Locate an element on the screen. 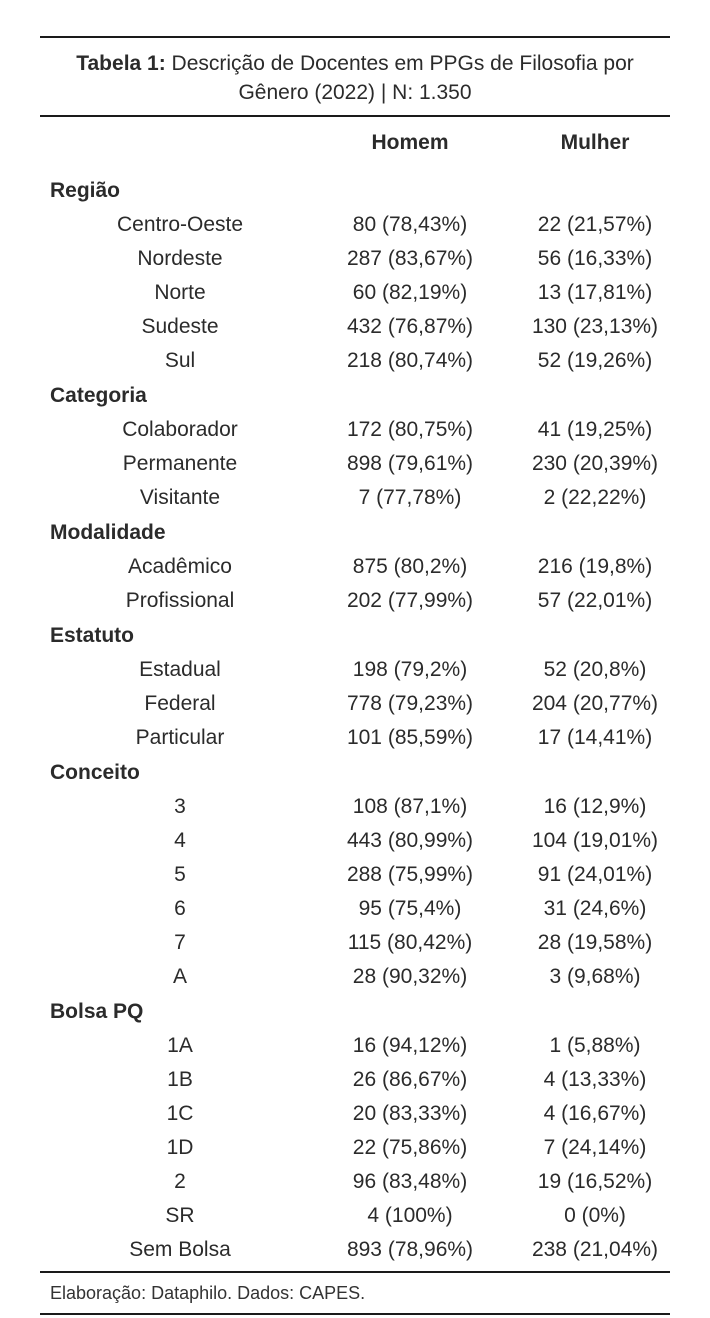  table-row: Permanente 898 (79,61%) 230 (20,39%) is located at coordinates (355, 464).